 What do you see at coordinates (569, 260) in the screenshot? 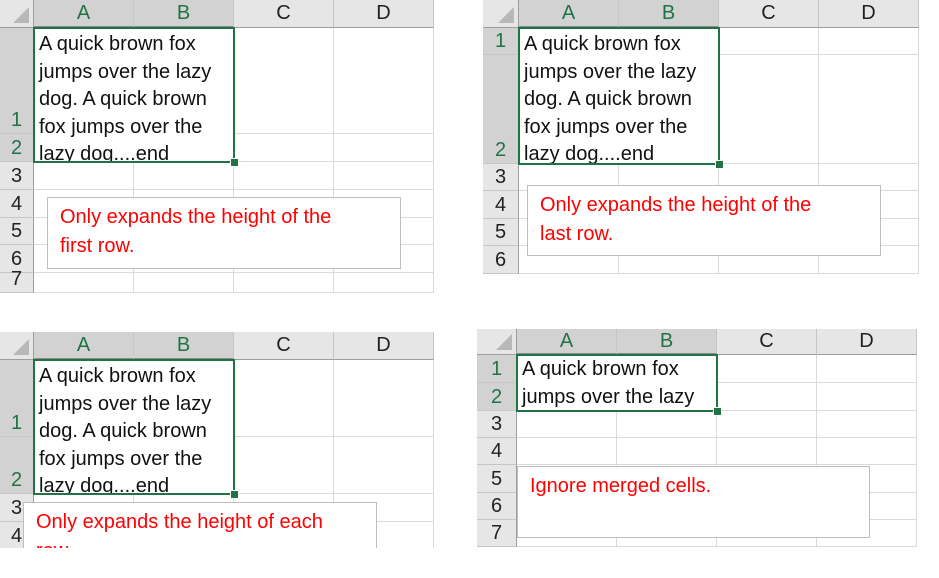
I see `cell-A6` at bounding box center [569, 260].